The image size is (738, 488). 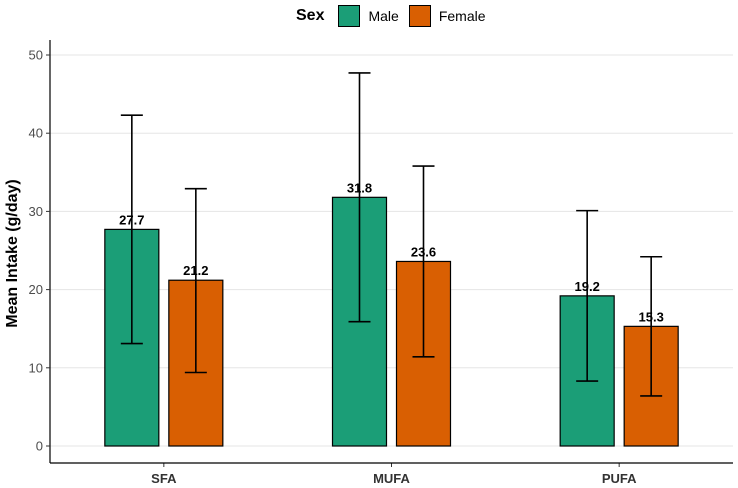 I want to click on legend-item-female: Female, so click(x=447, y=16).